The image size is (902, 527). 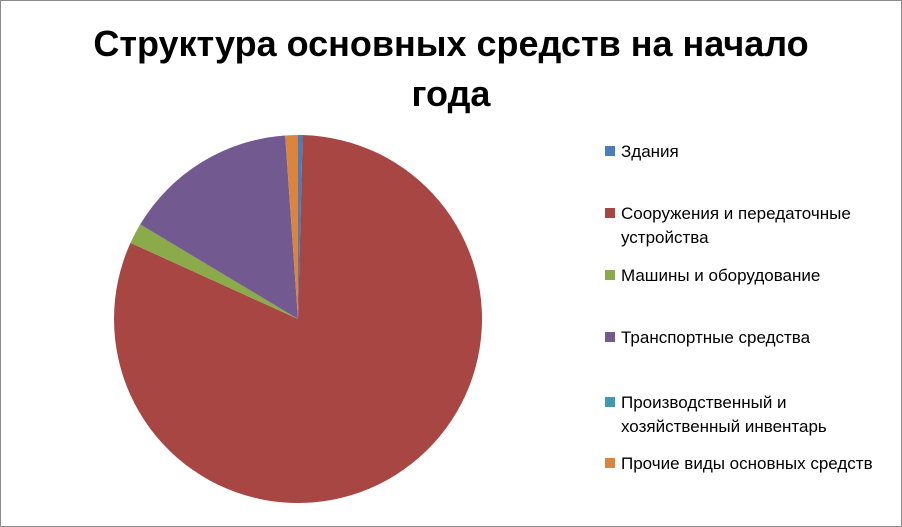 What do you see at coordinates (721, 275) in the screenshot?
I see `legend-label: Машины и оборудование` at bounding box center [721, 275].